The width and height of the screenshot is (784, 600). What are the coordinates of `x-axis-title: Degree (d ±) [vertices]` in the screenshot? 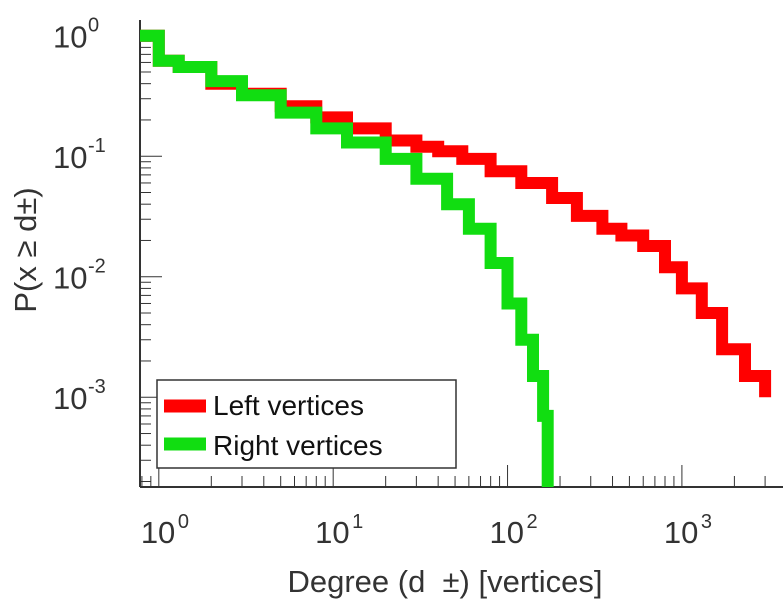 It's located at (444, 581).